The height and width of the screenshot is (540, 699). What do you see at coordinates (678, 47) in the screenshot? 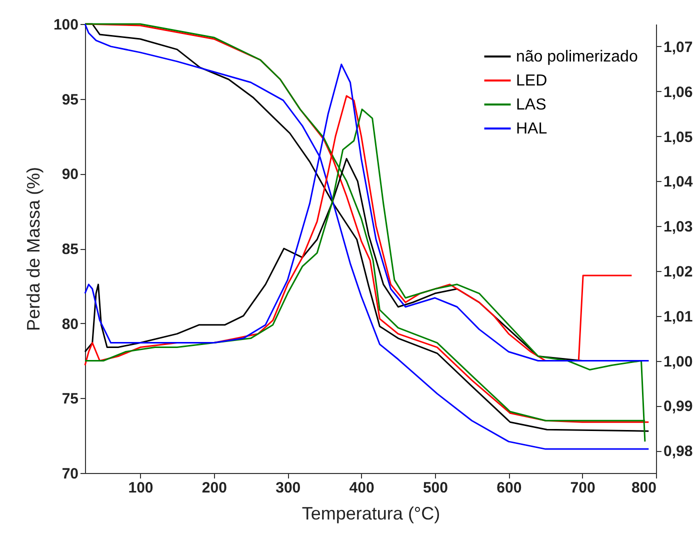
I see `y2-tick-label: 1,07` at bounding box center [678, 47].